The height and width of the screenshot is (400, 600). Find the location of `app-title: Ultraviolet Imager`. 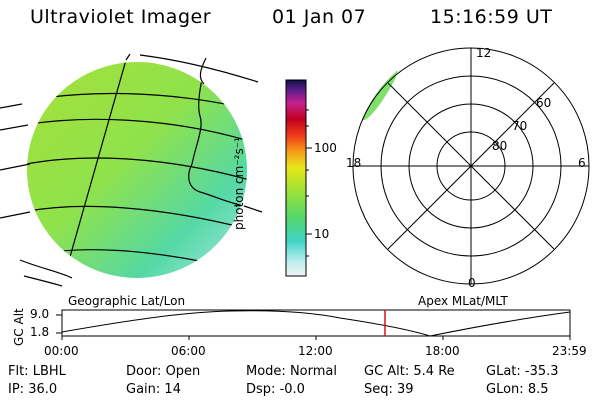

app-title: Ultraviolet Imager is located at coordinates (121, 17).